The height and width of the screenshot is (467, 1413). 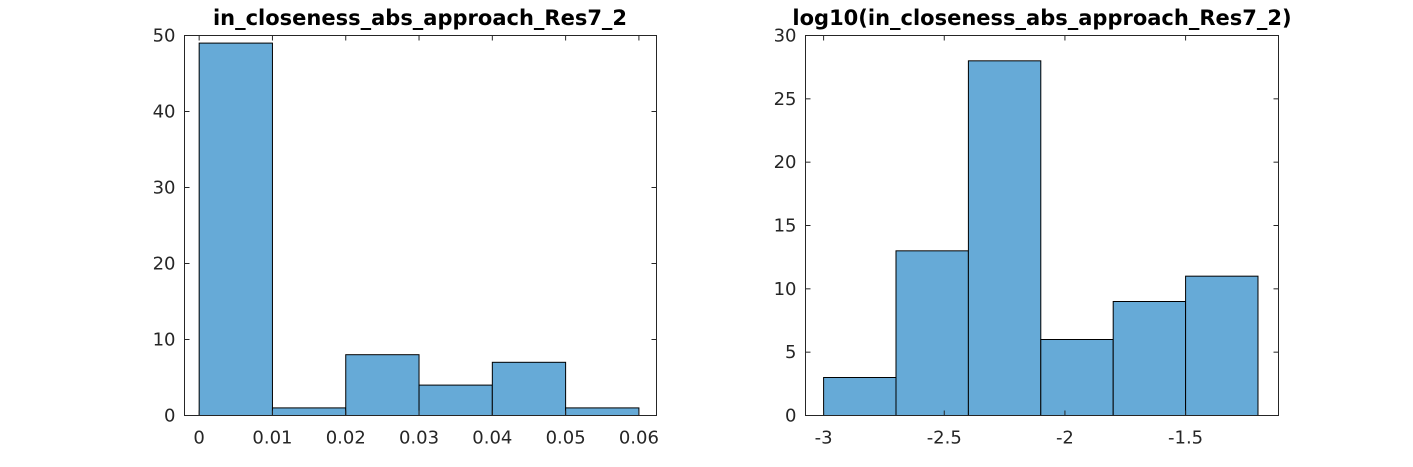 What do you see at coordinates (164, 112) in the screenshot?
I see `y-tick-label: 40` at bounding box center [164, 112].